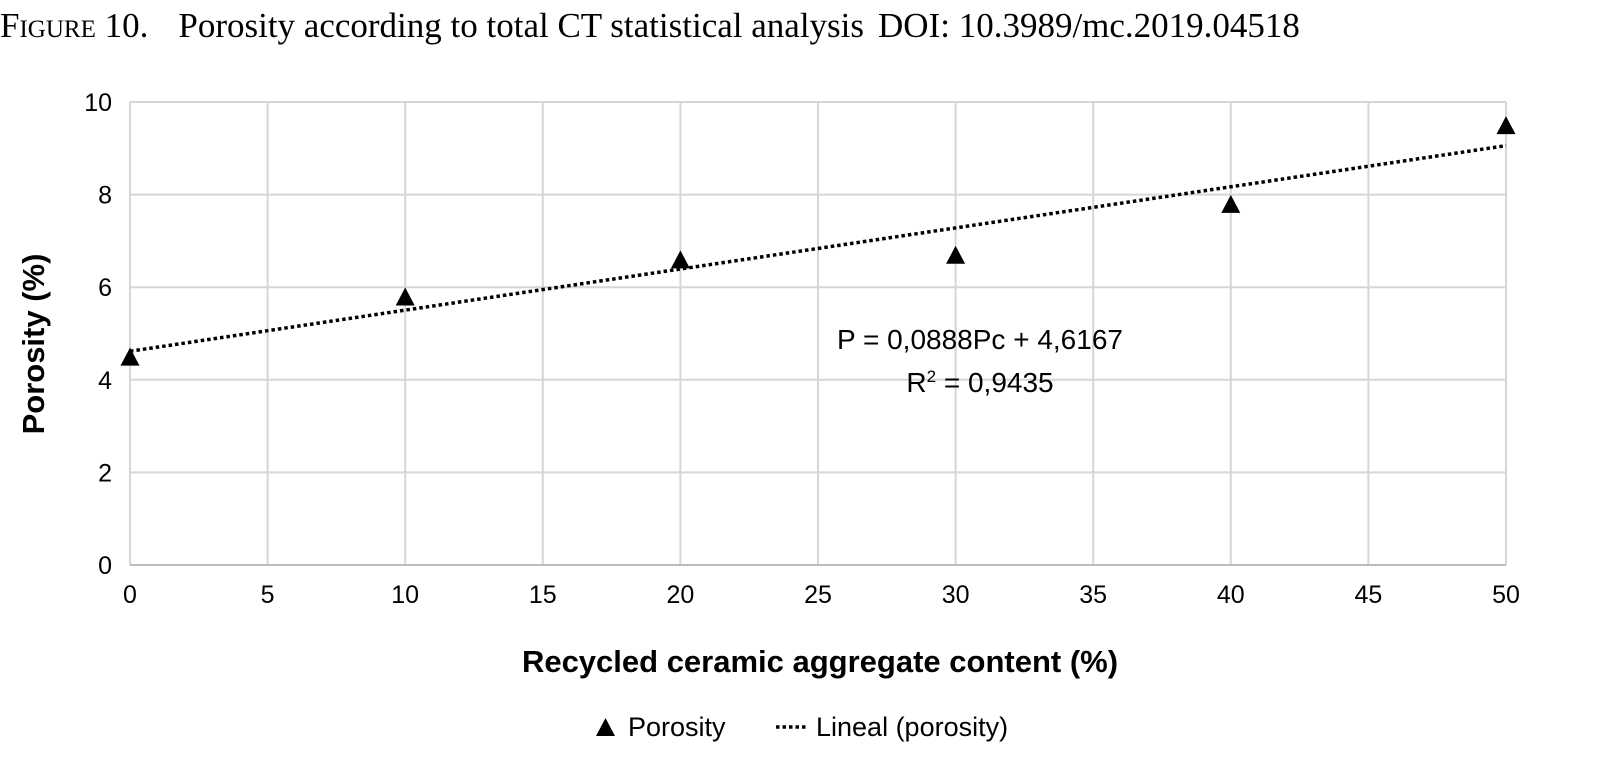  I want to click on legend-label-trendline: Lineal (porosity), so click(912, 727).